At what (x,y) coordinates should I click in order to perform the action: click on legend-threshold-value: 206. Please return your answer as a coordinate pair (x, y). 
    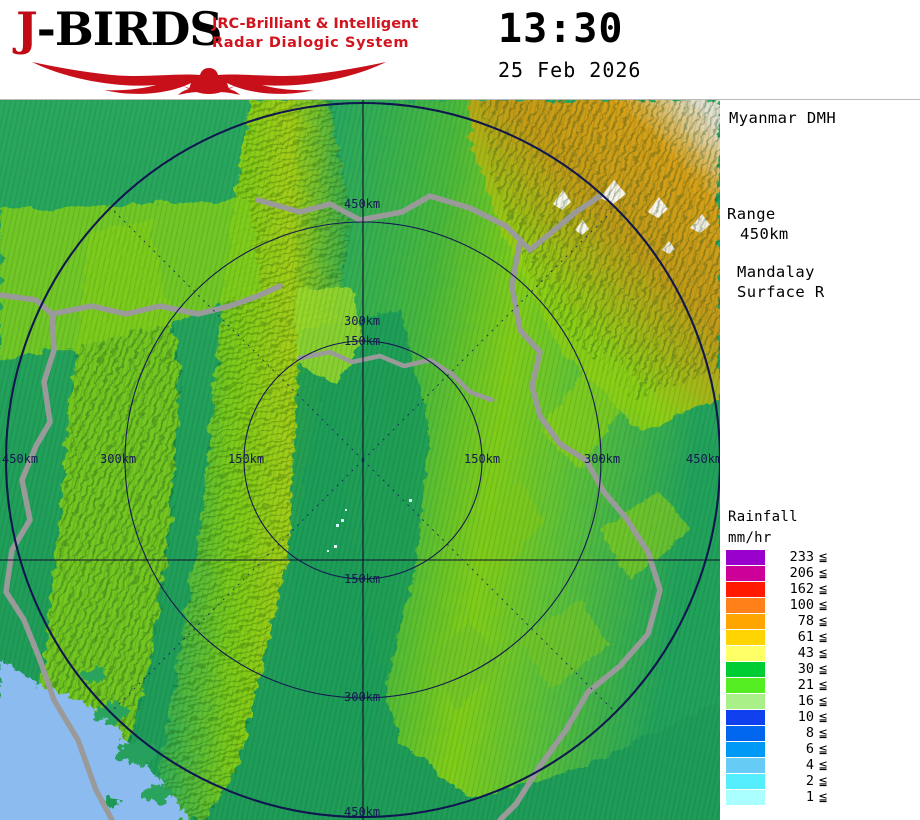
    Looking at the image, I should click on (801, 573).